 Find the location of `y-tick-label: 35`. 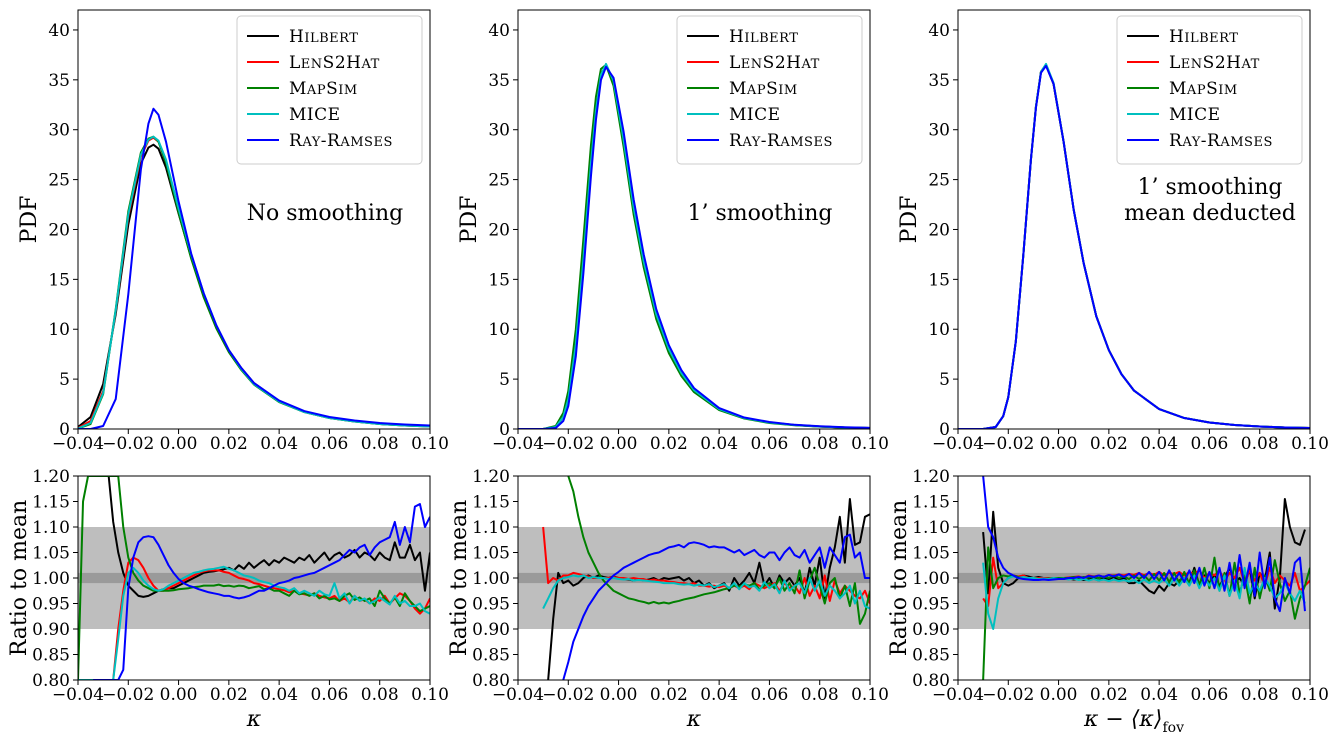

y-tick-label: 35 is located at coordinates (59, 81).